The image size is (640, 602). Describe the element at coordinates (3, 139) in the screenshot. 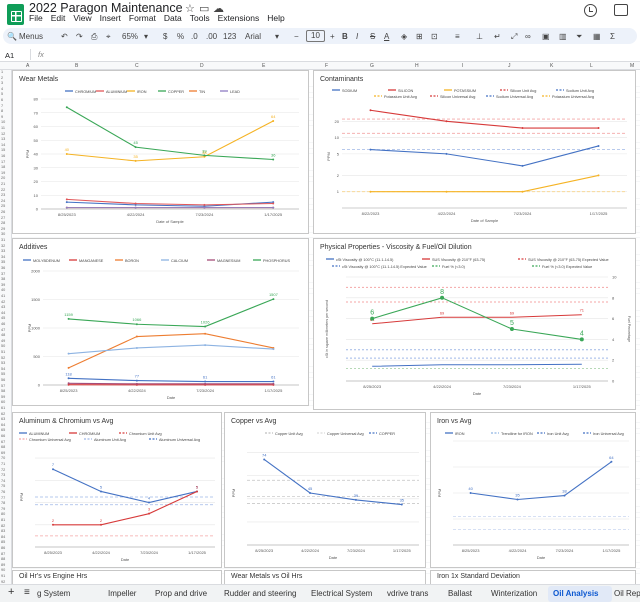

I see `row-header: 13` at that location.